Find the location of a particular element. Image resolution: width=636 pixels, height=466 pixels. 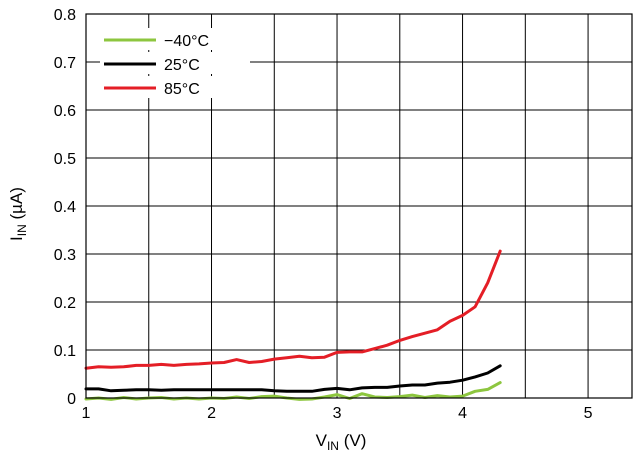

y-axis-title: IIN (µA) is located at coordinates (18, 214).